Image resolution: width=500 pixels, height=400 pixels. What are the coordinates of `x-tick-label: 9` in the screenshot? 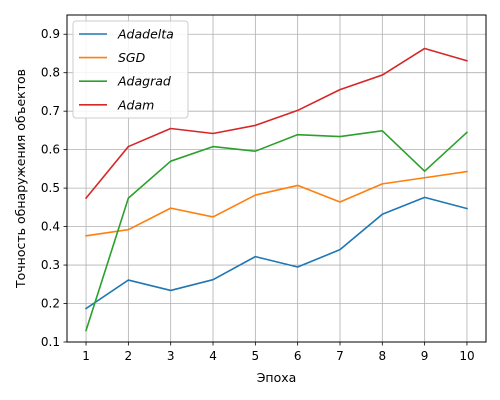 It's located at (425, 356).